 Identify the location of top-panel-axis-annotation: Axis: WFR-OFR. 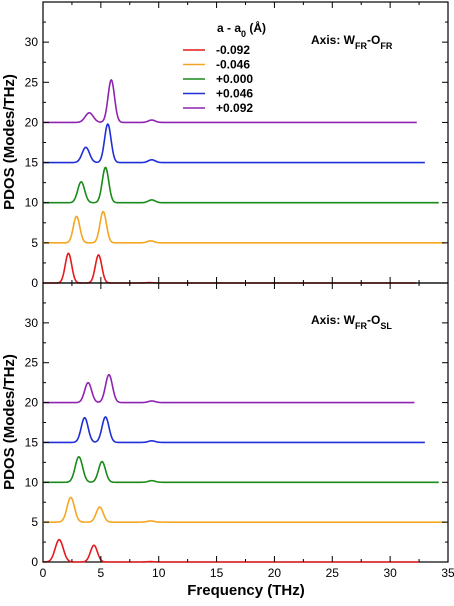
(352, 42).